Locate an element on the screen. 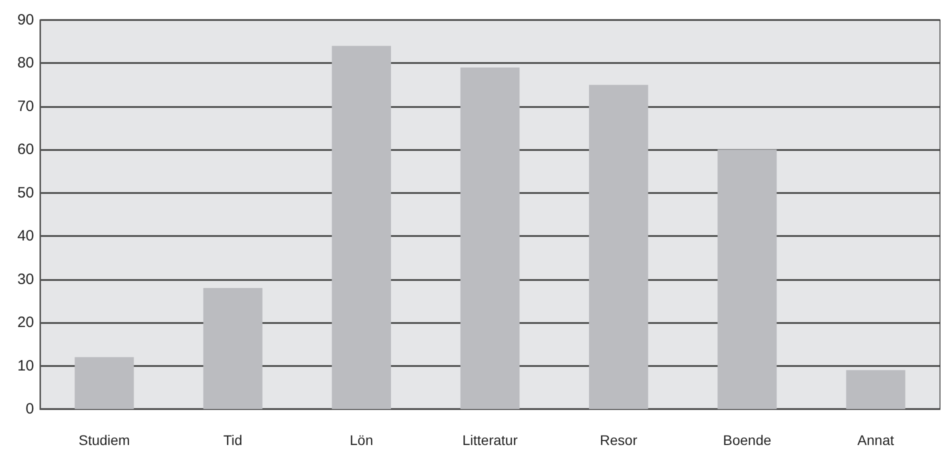 The image size is (942, 454). x-tick-label: Litteratur is located at coordinates (490, 440).